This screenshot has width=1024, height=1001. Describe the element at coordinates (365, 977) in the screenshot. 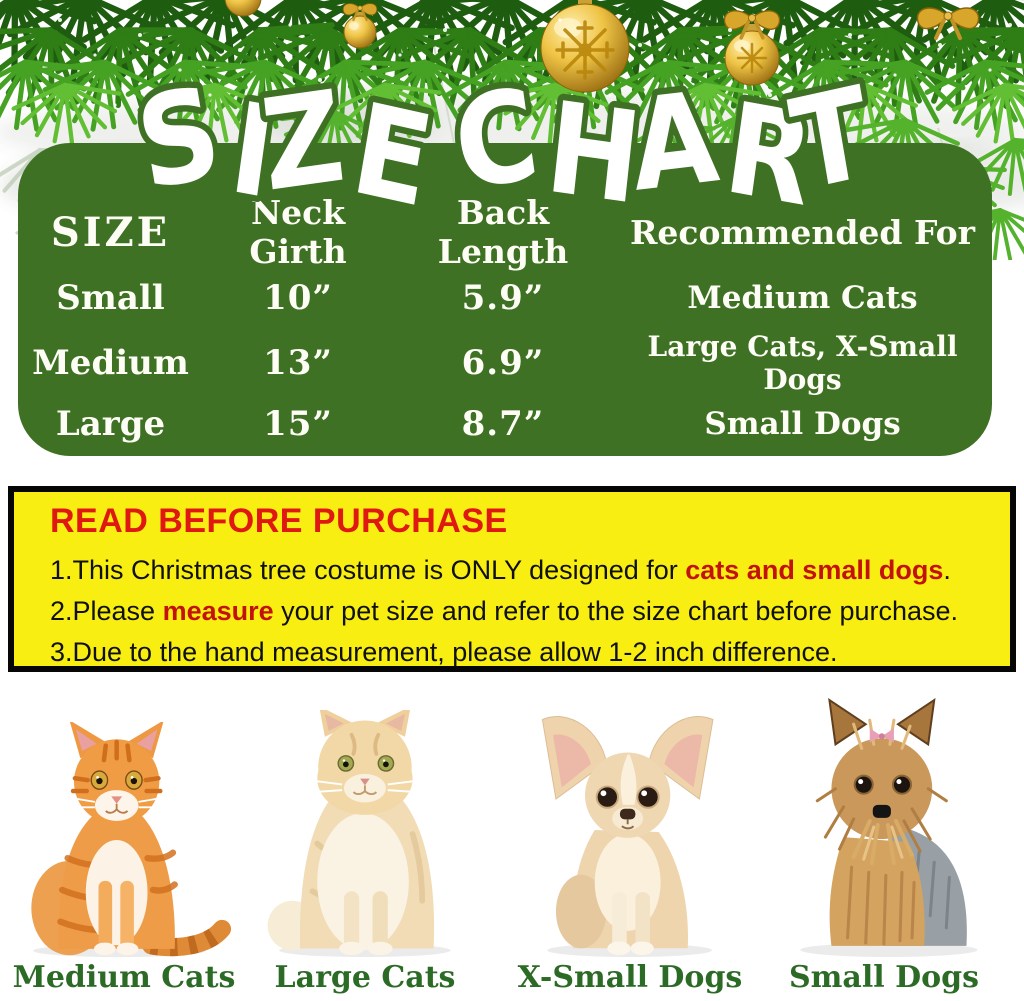

I see `pet-label: Large Cats` at that location.